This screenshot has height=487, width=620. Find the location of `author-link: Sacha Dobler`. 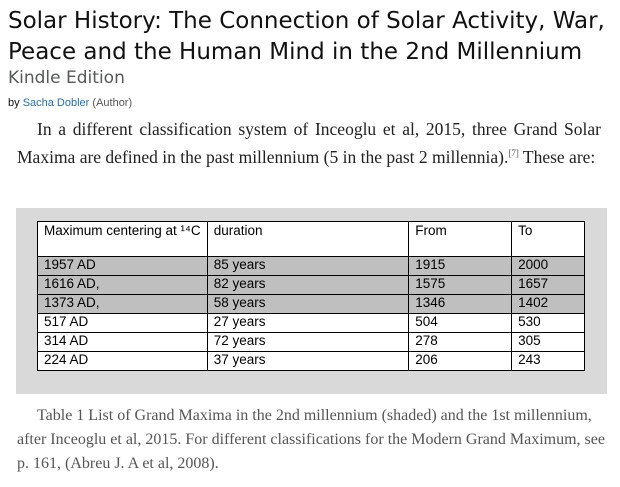

author-link: Sacha Dobler is located at coordinates (56, 103).